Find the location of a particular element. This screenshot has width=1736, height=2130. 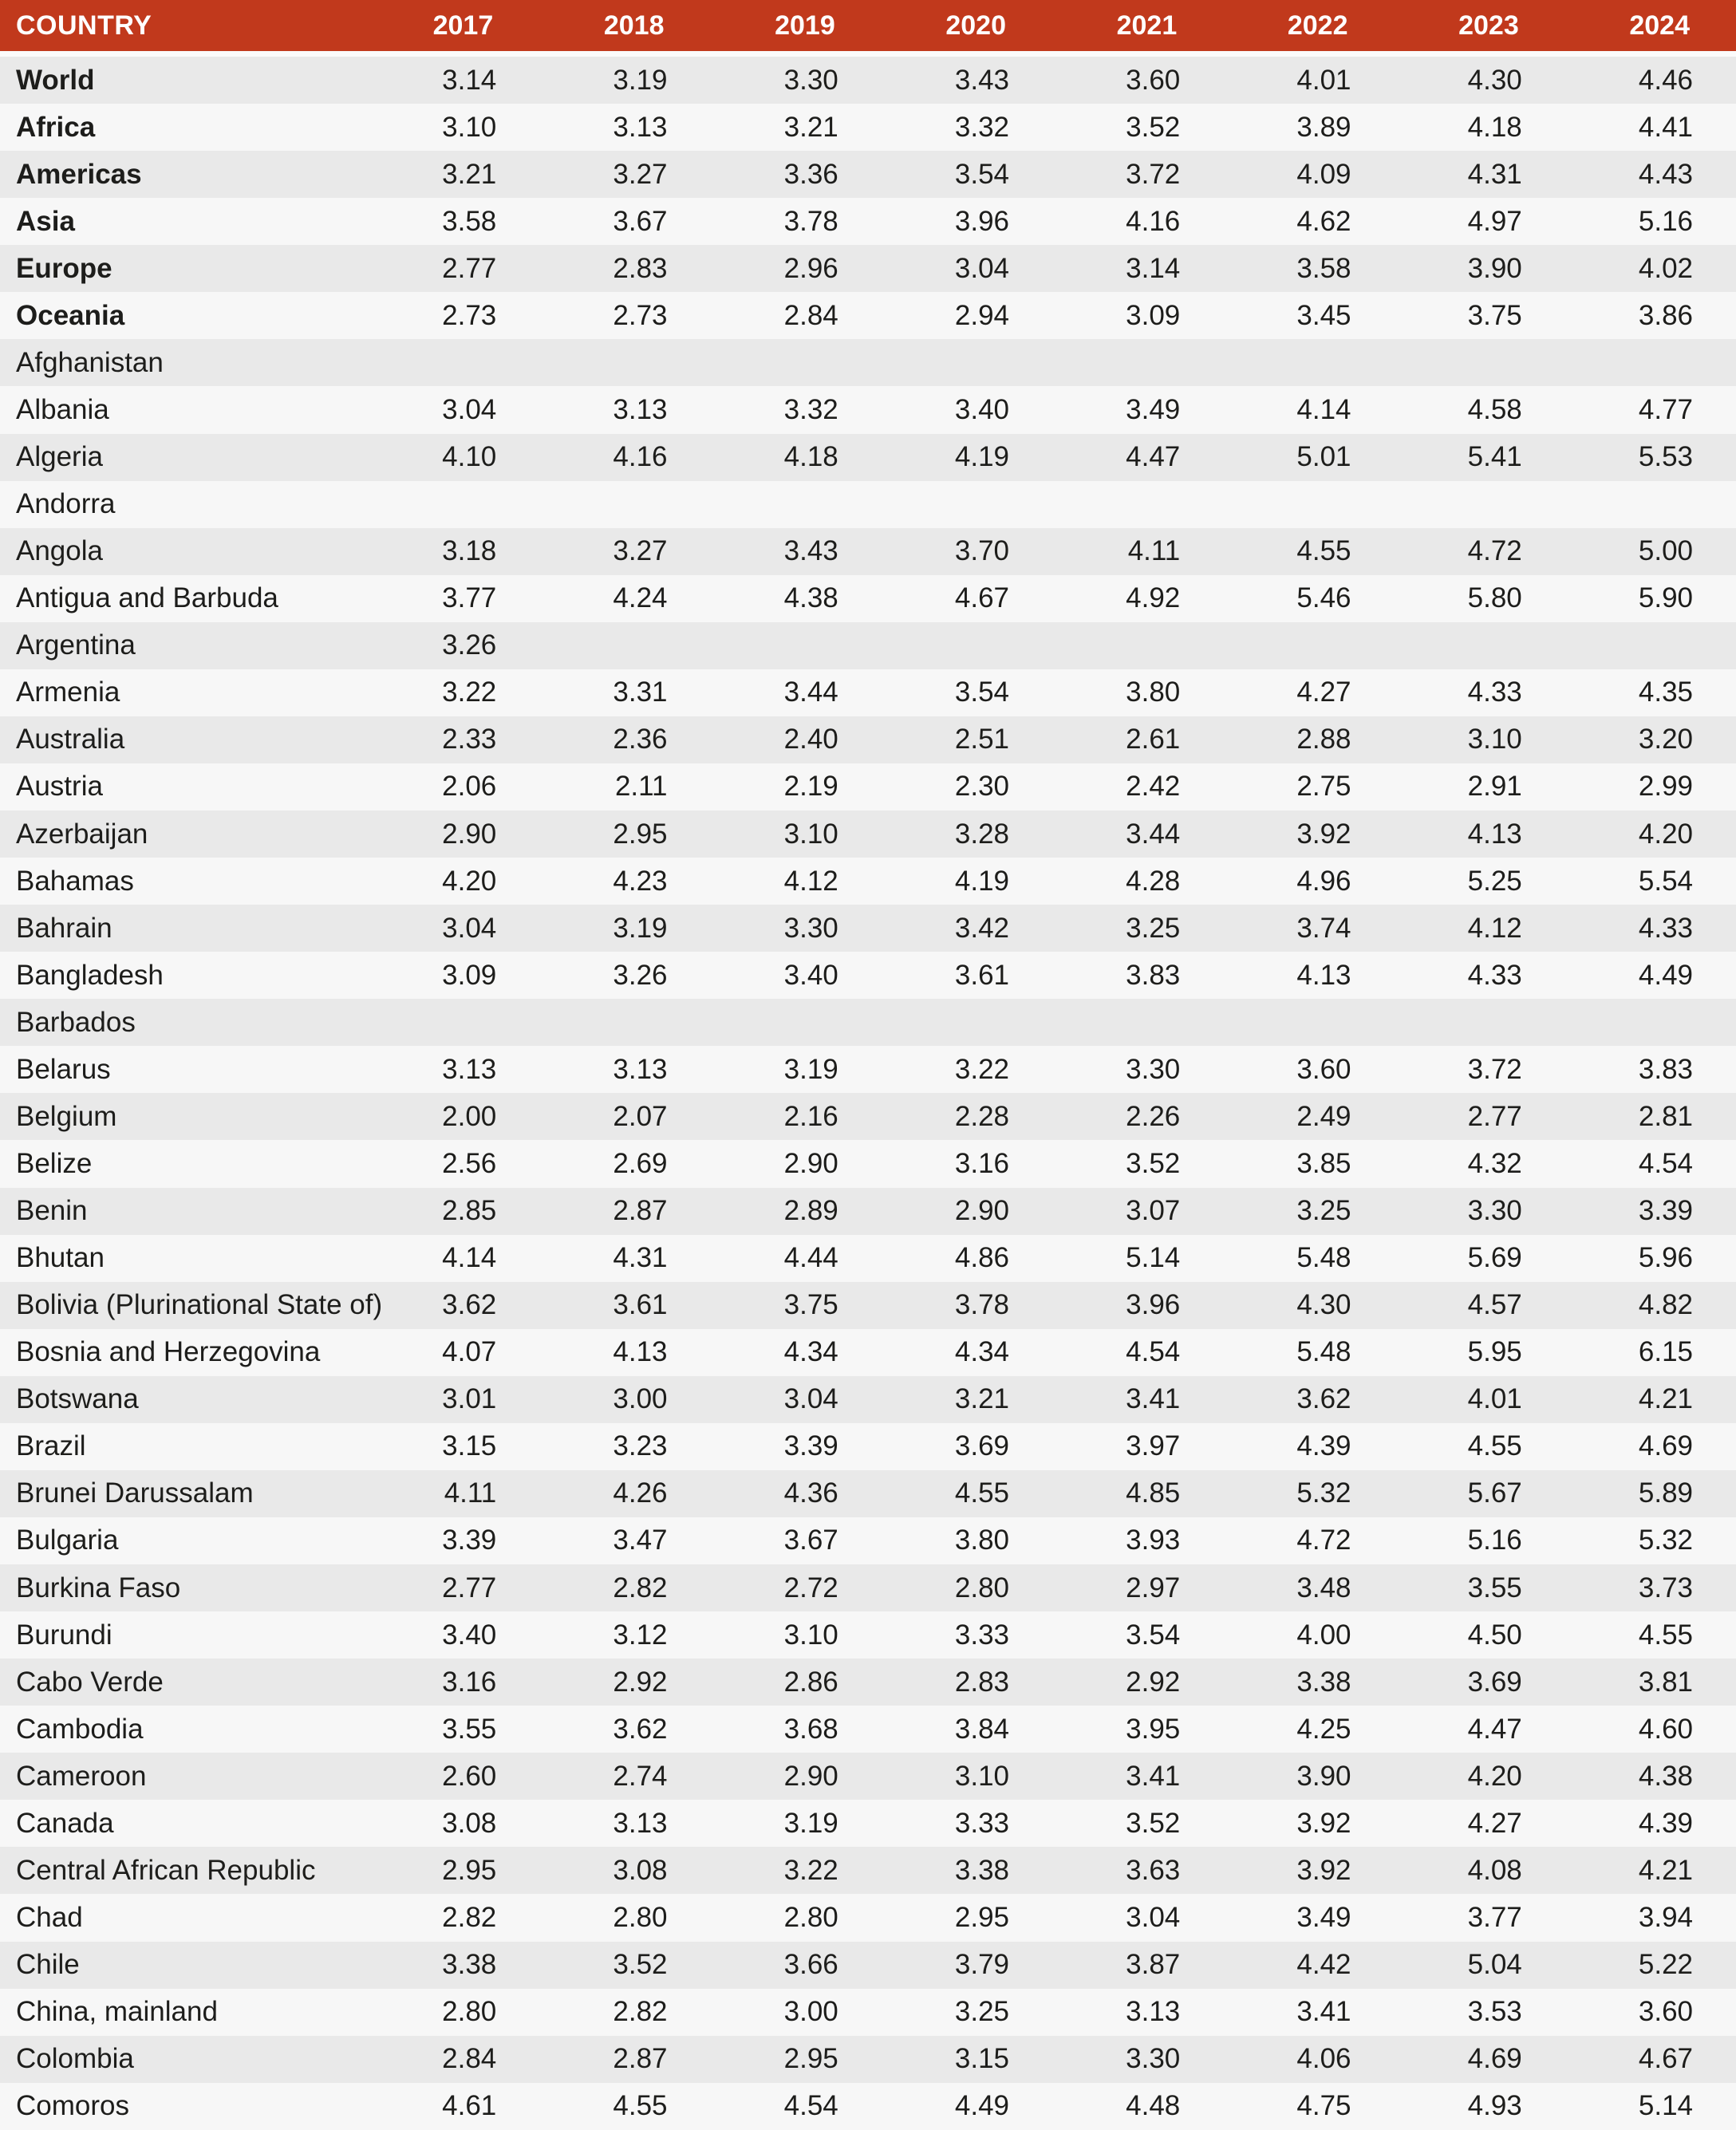

value-cell-2019: 4.12 is located at coordinates (810, 881).